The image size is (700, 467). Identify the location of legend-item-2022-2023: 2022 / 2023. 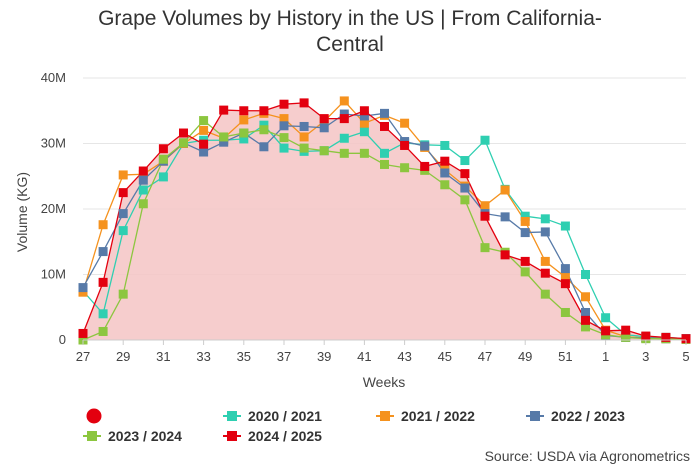
(575, 416).